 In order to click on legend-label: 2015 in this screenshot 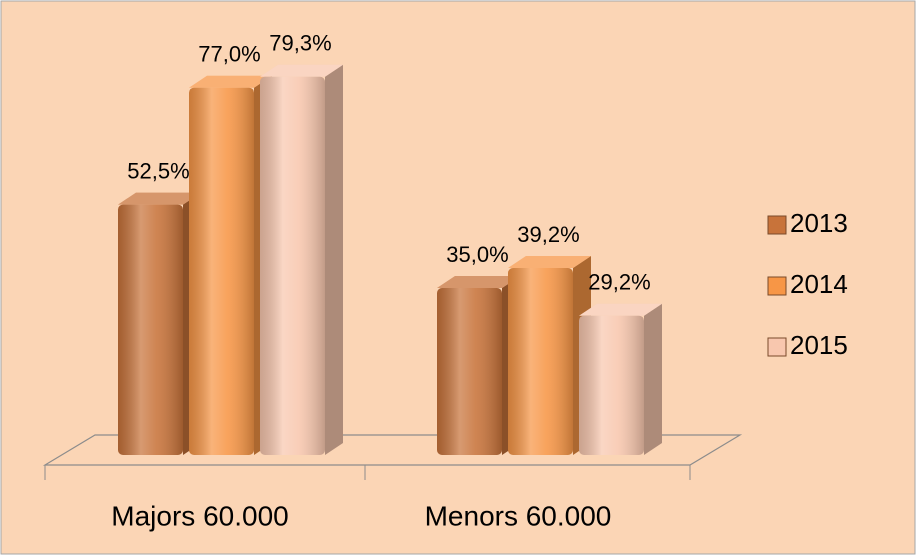, I will do `click(819, 345)`.